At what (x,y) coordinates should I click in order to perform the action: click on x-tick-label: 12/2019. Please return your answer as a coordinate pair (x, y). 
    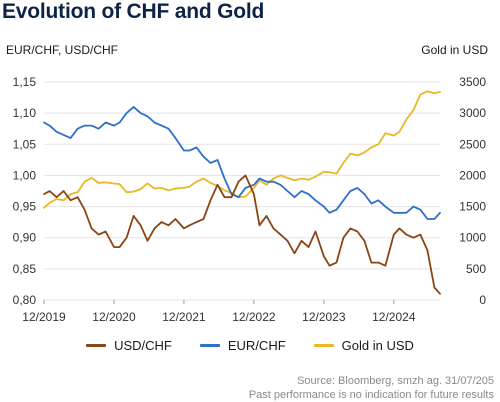
    Looking at the image, I should click on (44, 317).